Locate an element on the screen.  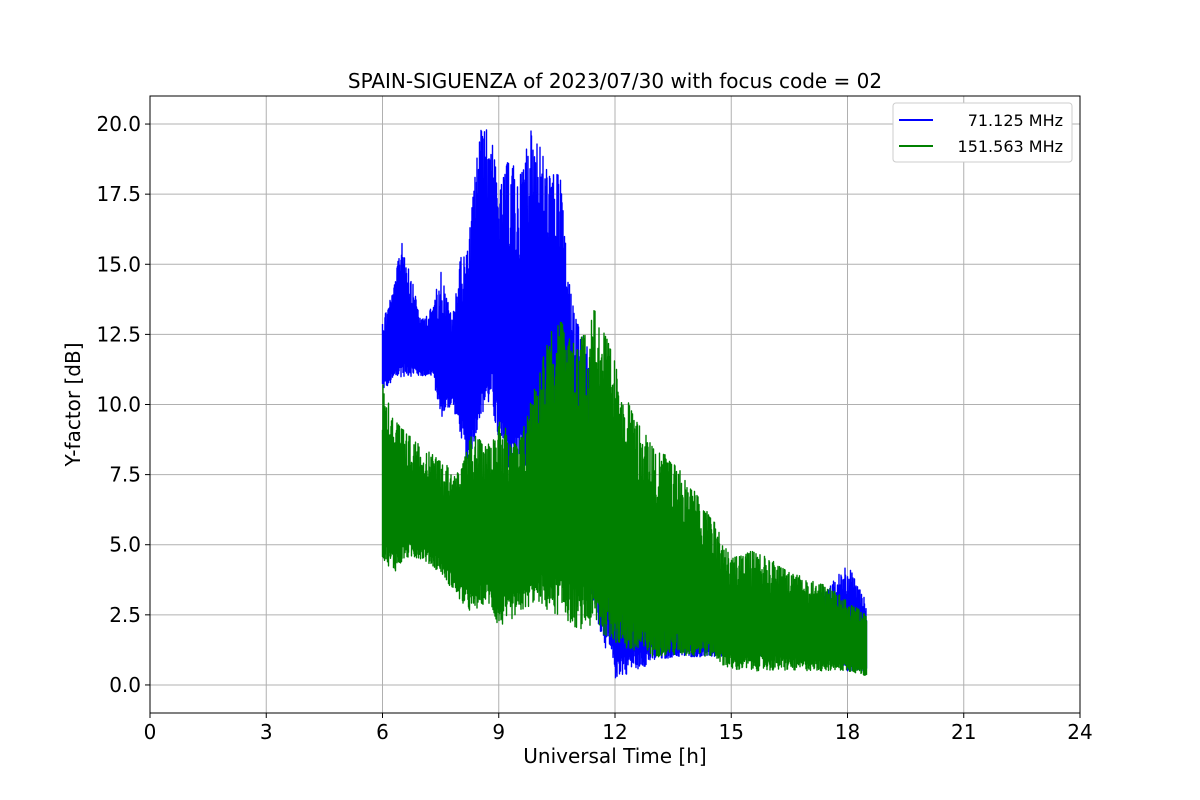
x-tick-label: 6 is located at coordinates (382, 732).